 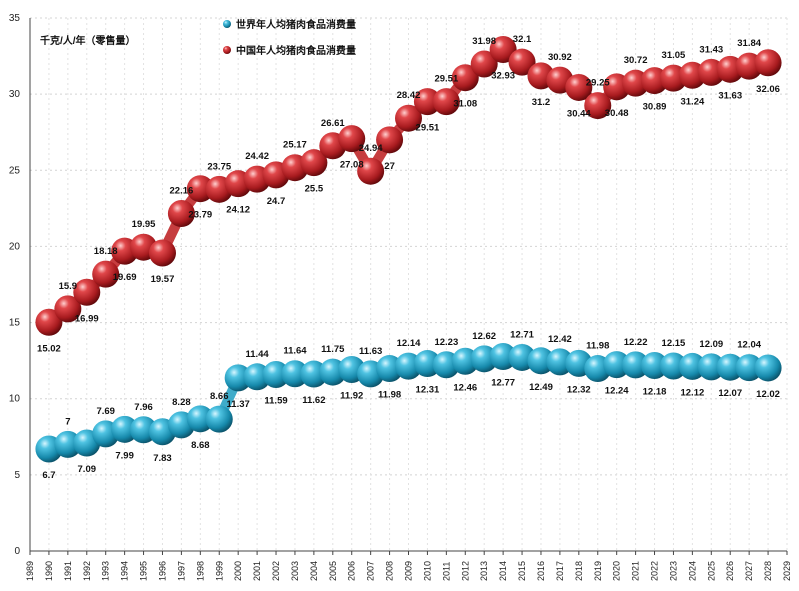 I want to click on world-point-2024, so click(x=692, y=366).